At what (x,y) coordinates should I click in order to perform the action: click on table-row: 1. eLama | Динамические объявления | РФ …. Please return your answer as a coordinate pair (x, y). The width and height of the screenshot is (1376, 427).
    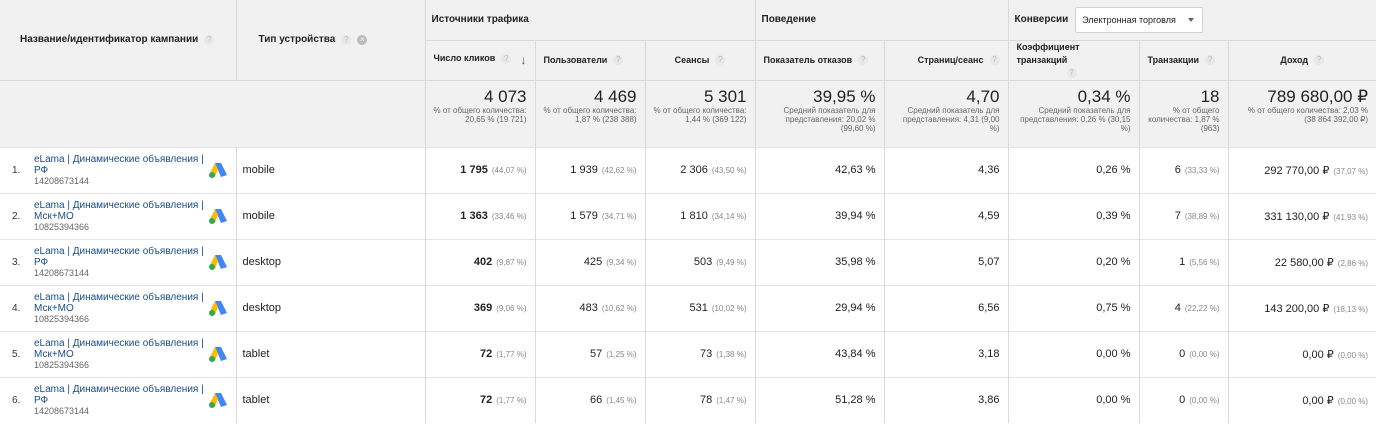
    Looking at the image, I should click on (688, 169).